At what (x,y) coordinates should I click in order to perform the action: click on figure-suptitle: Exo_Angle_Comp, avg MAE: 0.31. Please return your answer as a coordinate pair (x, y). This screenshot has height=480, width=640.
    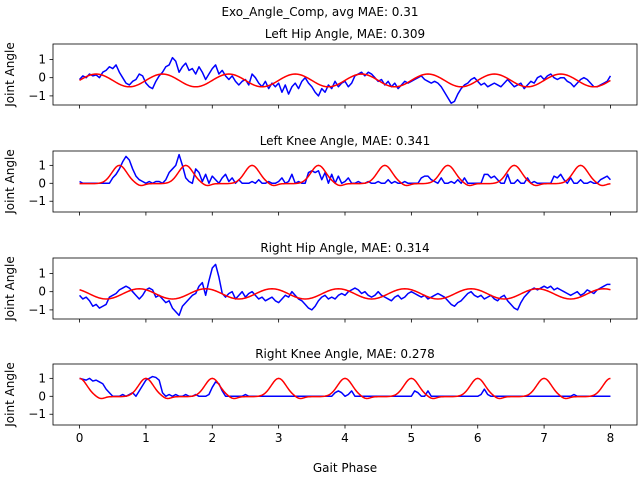
    Looking at the image, I should click on (319, 12).